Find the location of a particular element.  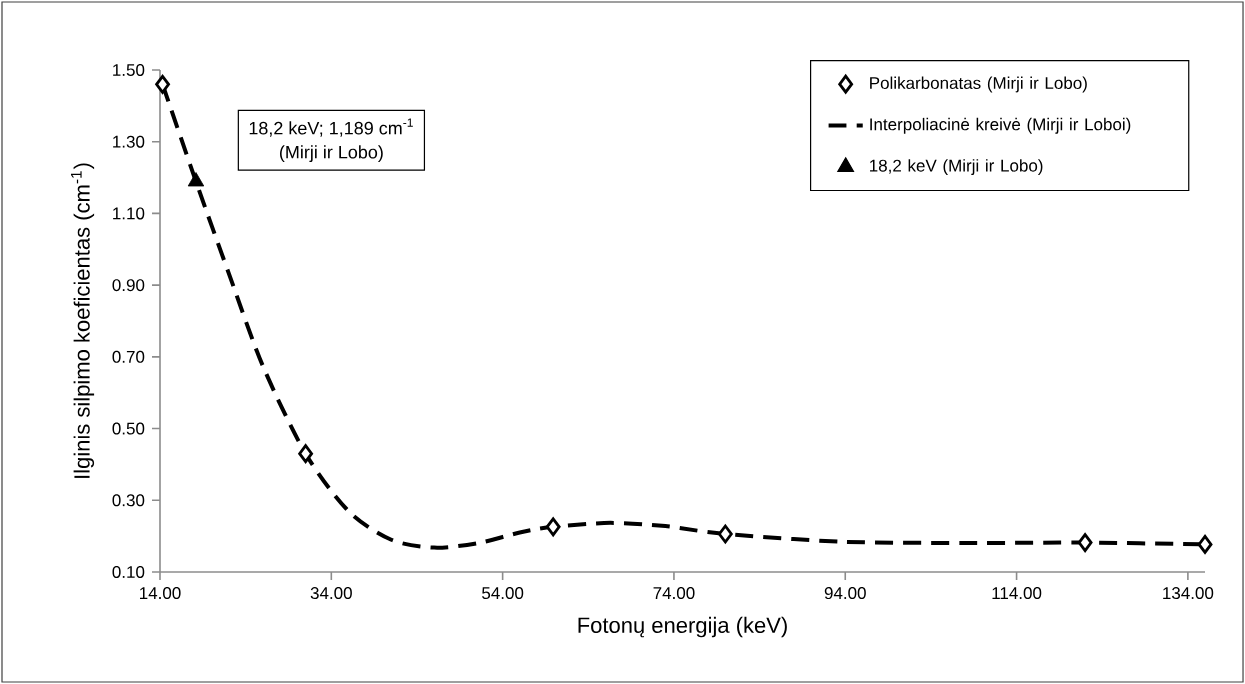

annotation: (Mirji ir Lobo) is located at coordinates (331, 154).